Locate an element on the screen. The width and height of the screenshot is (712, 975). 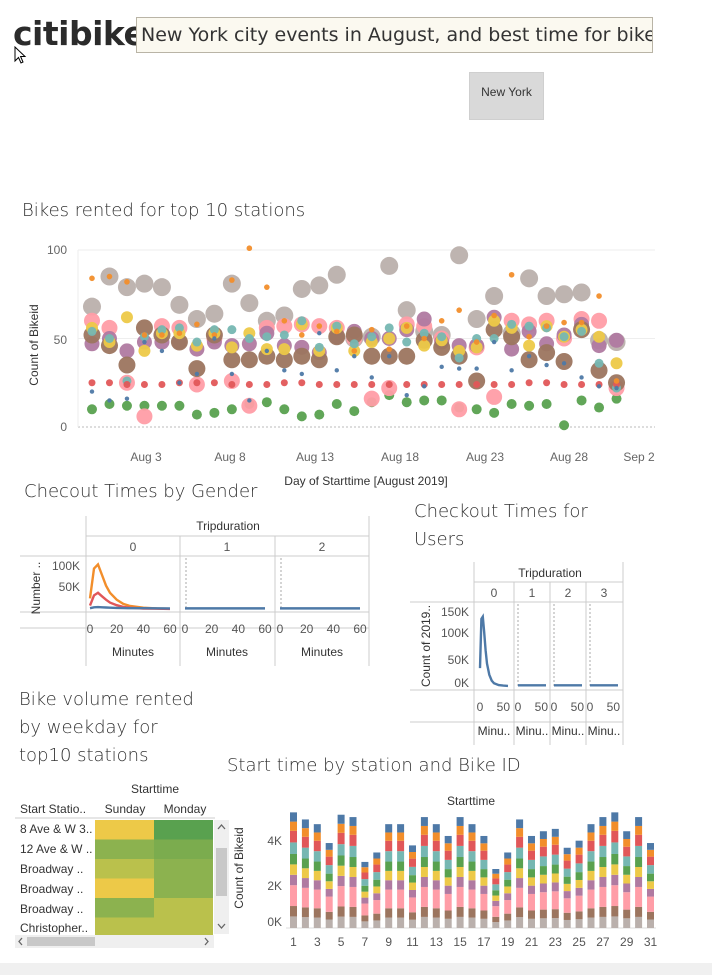
line-series is located at coordinates (129, 586).